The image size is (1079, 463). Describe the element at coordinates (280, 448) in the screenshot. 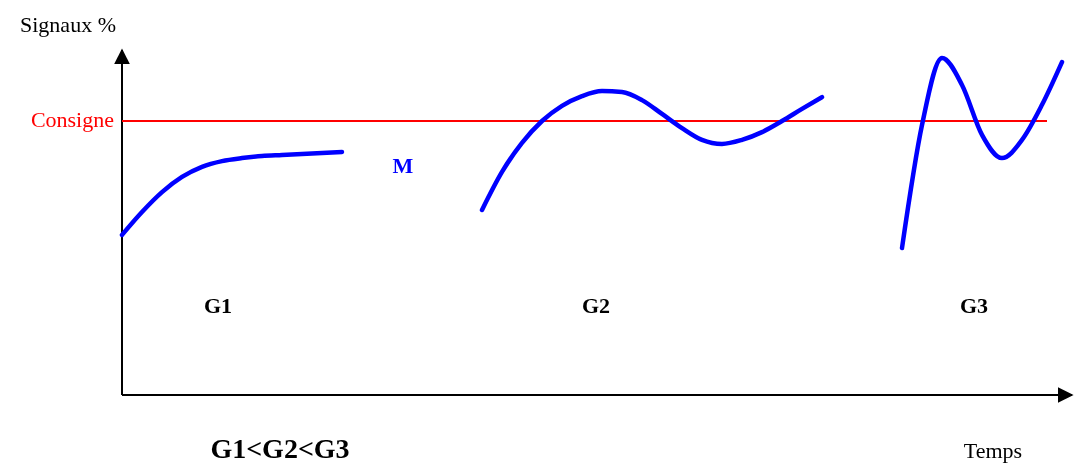

I see `text: G1<G2<G3` at that location.